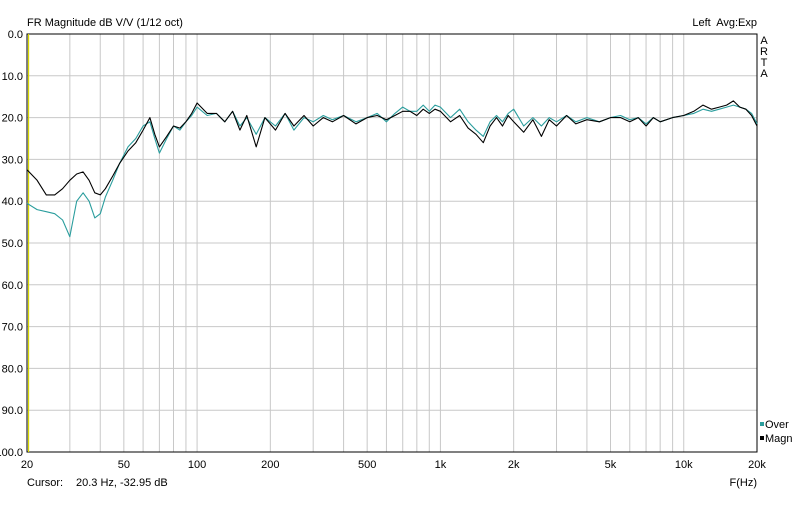  I want to click on x-axis-unit-label: F(Hz), so click(744, 483).